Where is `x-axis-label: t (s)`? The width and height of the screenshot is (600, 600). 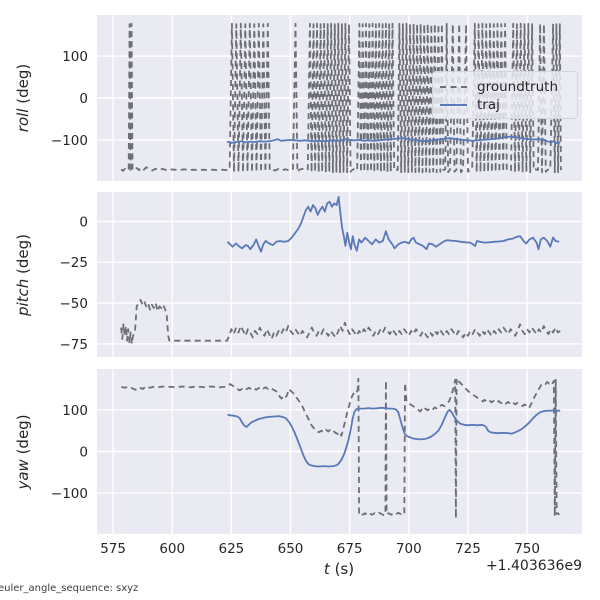 x-axis-label: t (s) is located at coordinates (339, 569).